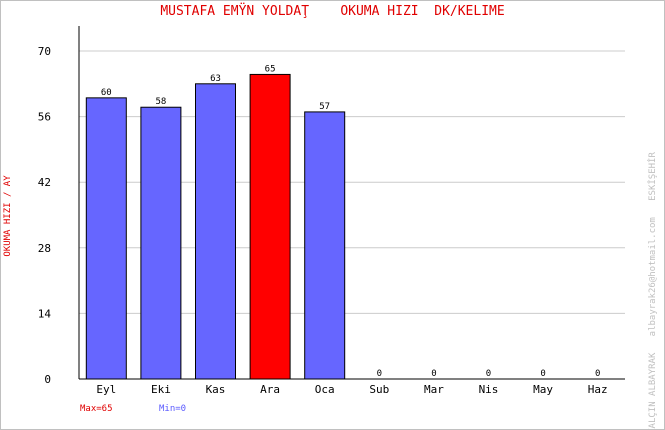  I want to click on data-label: 57, so click(324, 107).